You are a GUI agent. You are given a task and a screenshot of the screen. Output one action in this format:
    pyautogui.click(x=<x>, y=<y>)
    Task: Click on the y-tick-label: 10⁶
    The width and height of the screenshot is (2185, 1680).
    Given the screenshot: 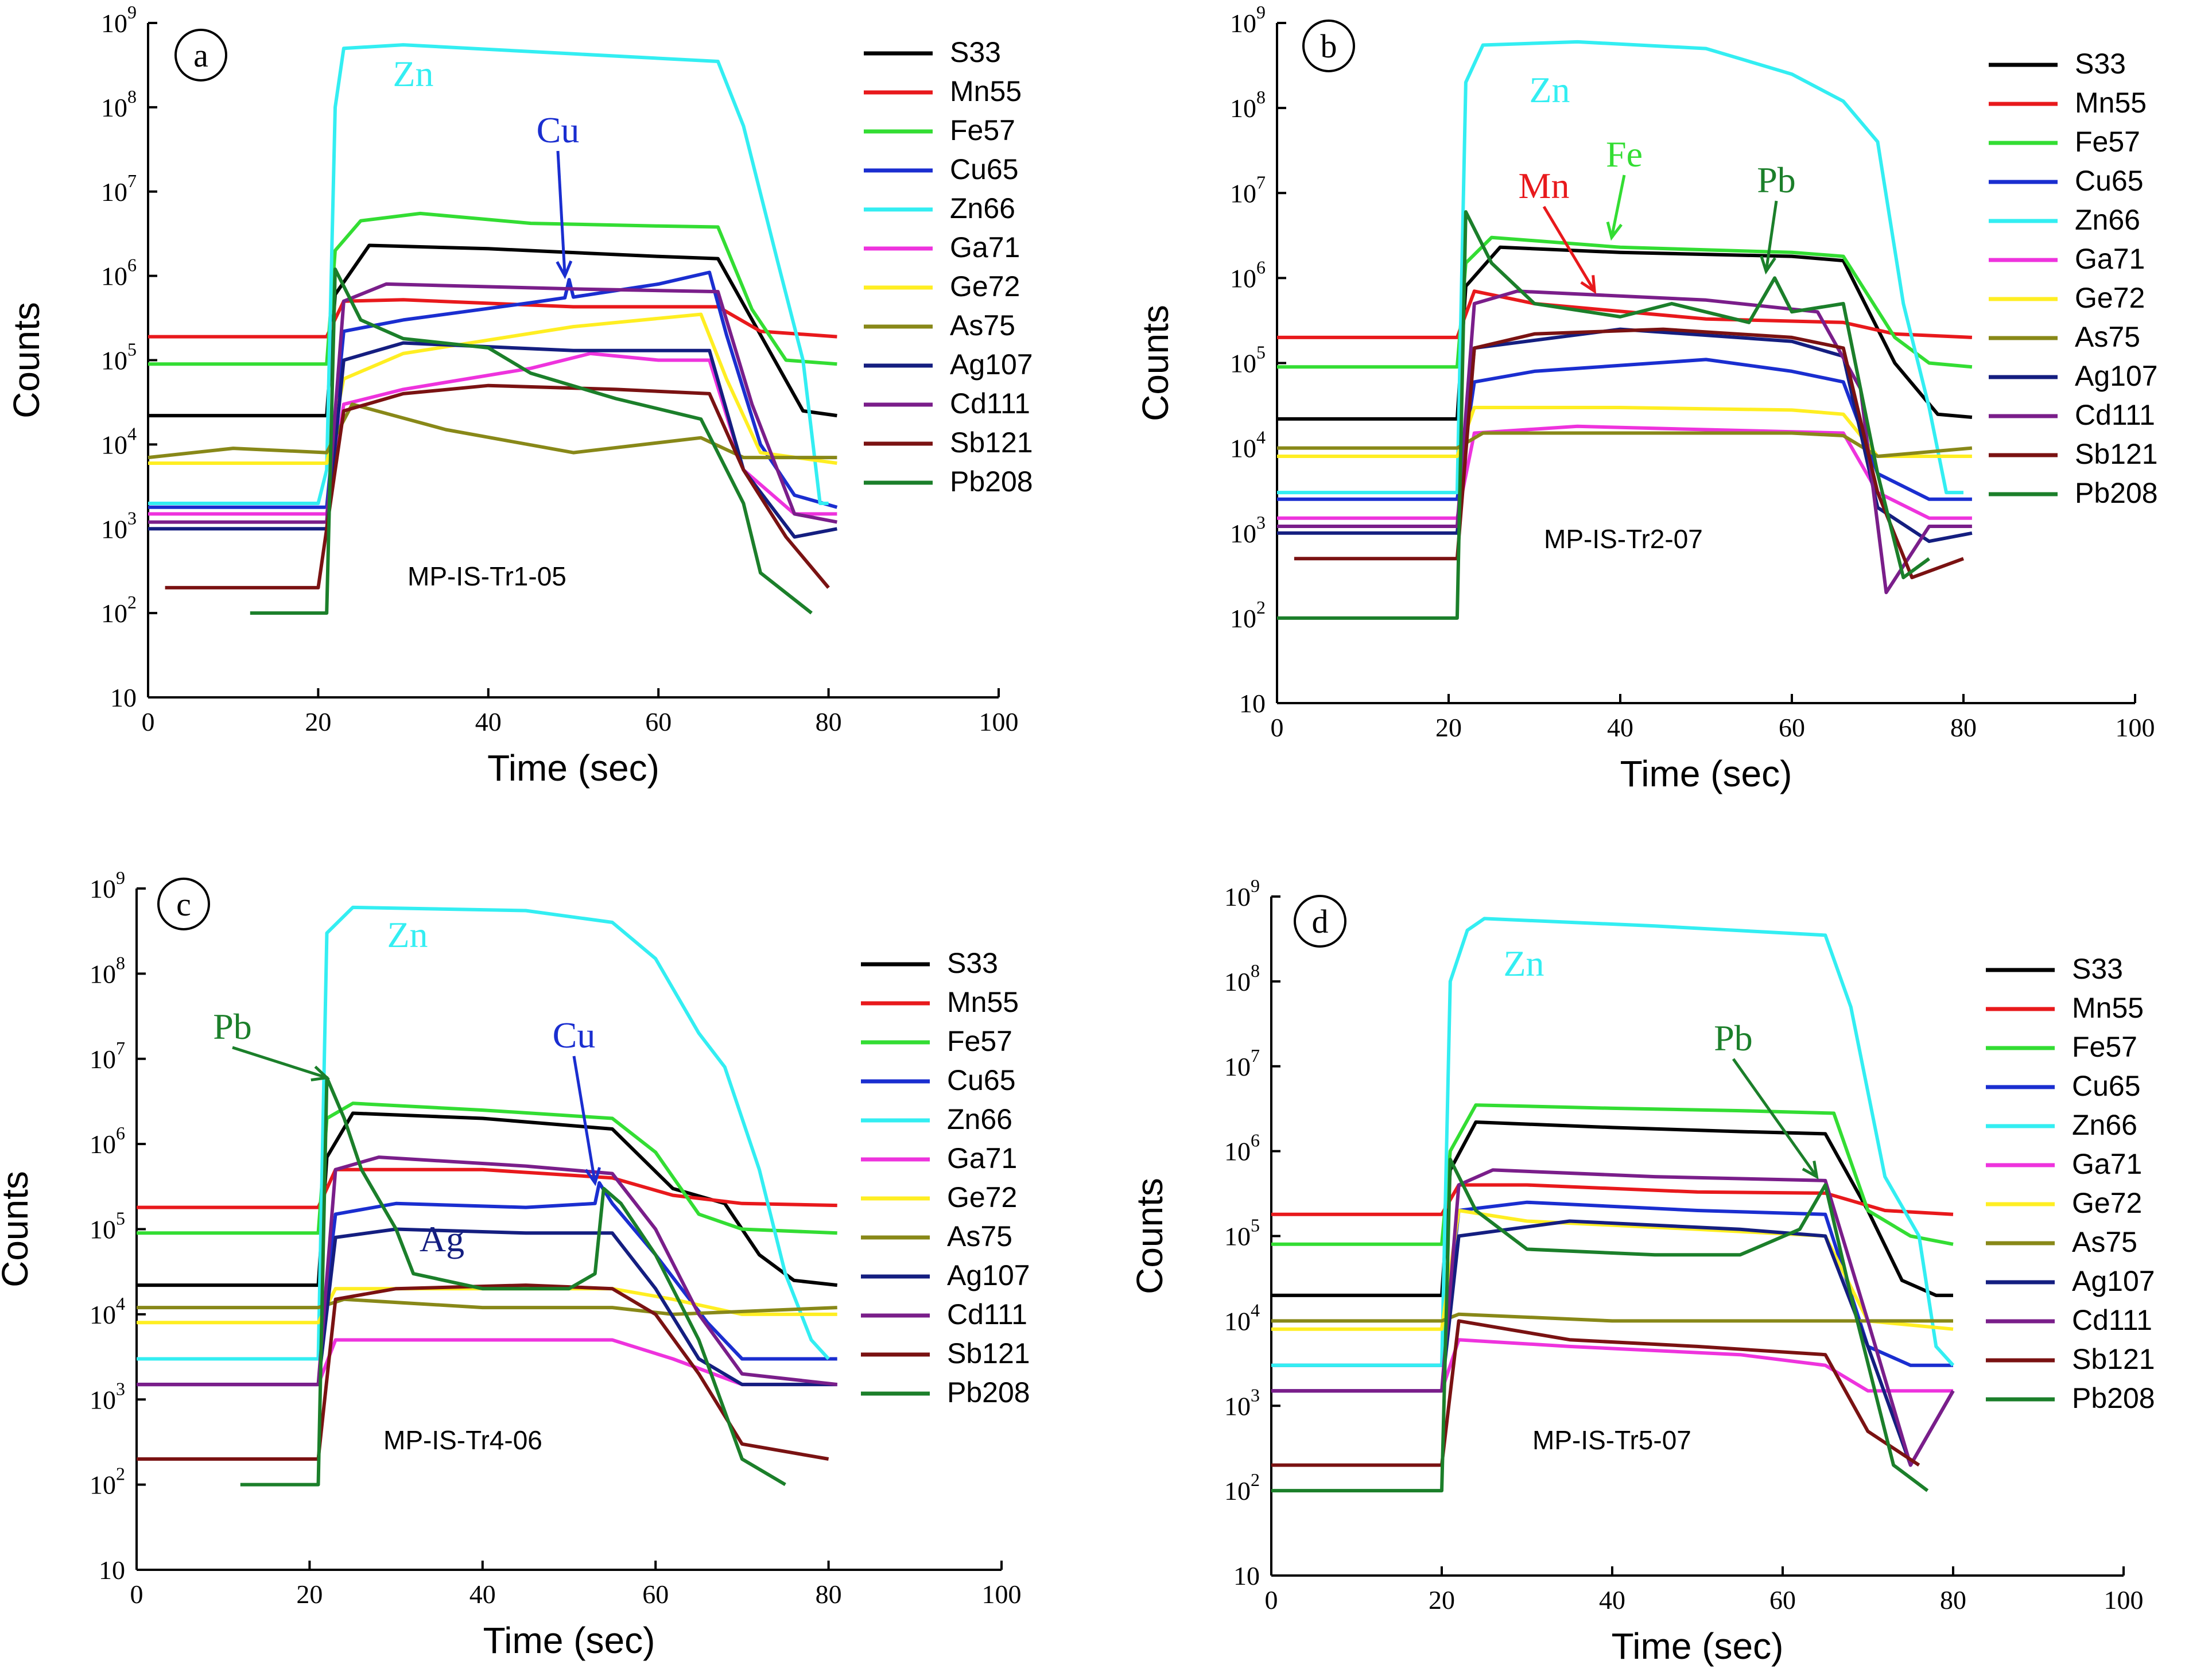 What is the action you would take?
    pyautogui.click(x=1248, y=275)
    